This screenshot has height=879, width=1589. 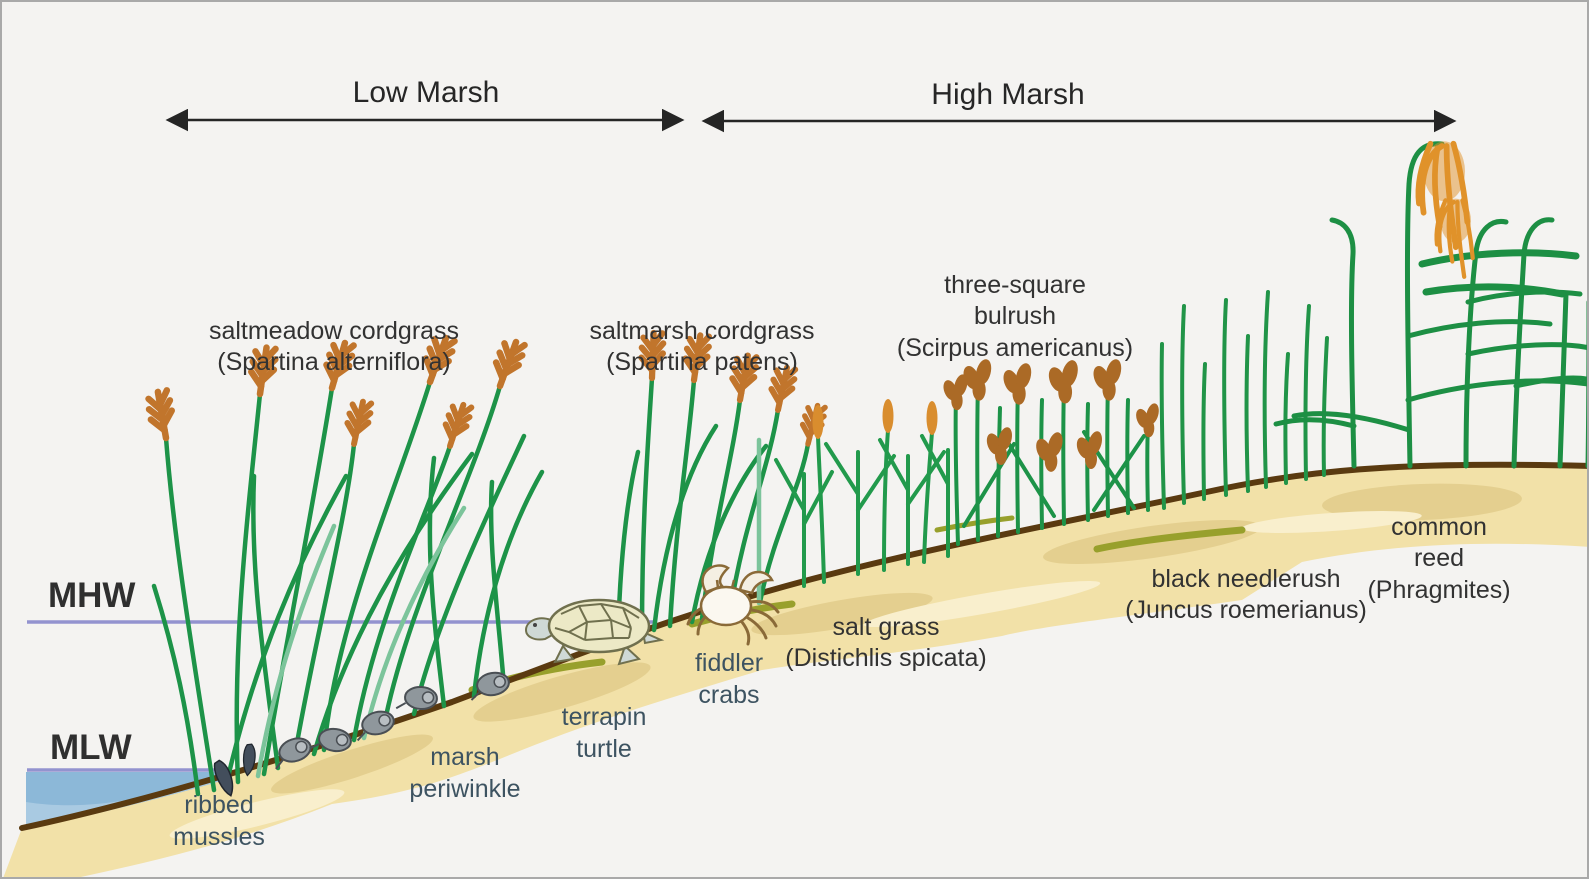 What do you see at coordinates (1015, 300) in the screenshot?
I see `plant-common-name: three-square bulrush` at bounding box center [1015, 300].